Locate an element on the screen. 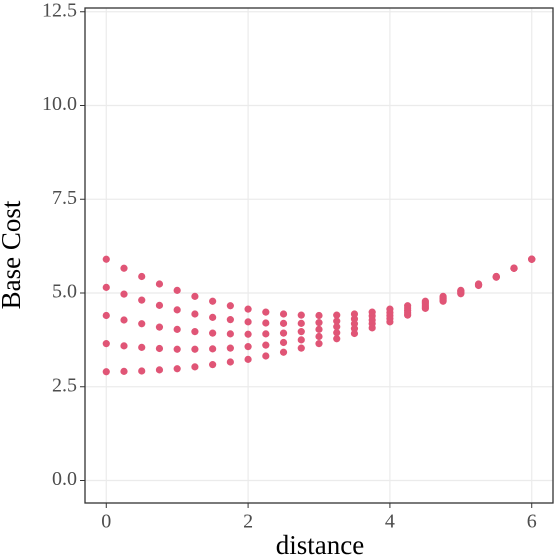  y-tick-label: 0.0 is located at coordinates (64, 479).